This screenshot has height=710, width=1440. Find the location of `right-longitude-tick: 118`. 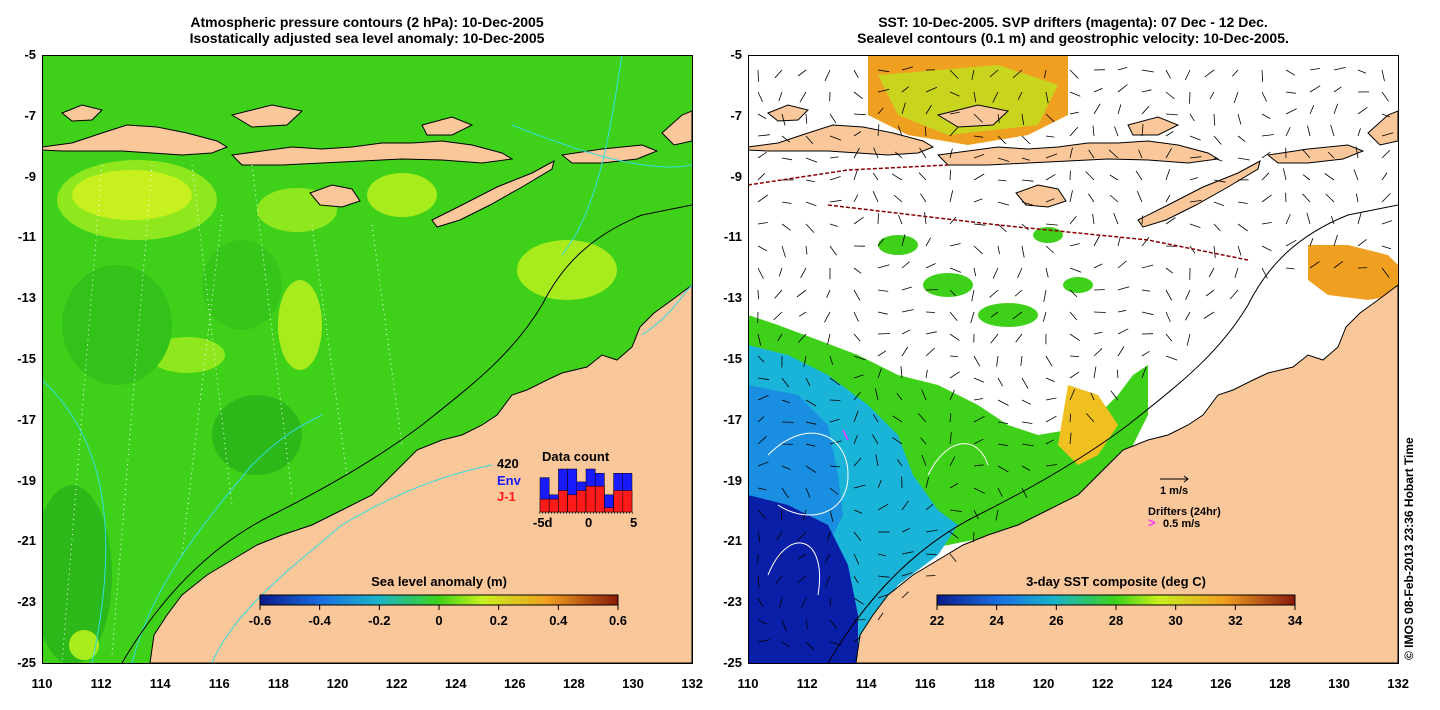

right-longitude-tick: 118 is located at coordinates (984, 683).